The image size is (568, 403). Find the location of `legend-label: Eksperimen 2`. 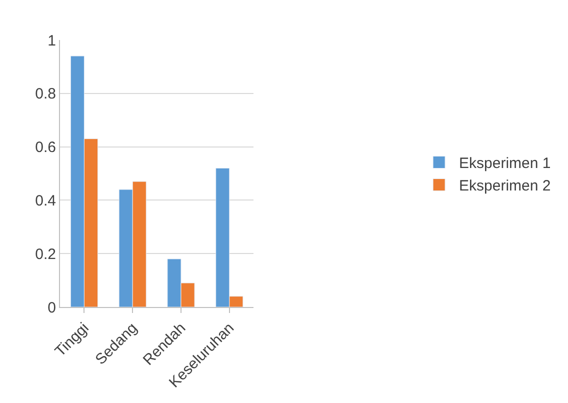

legend-label: Eksperimen 2 is located at coordinates (505, 186).